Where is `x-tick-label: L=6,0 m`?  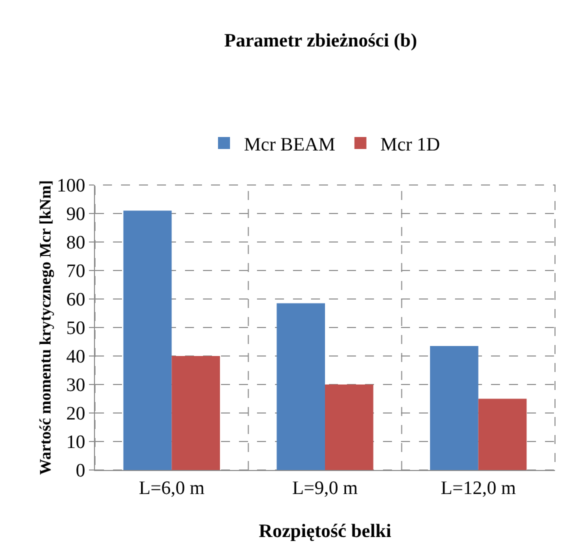 x-tick-label: L=6,0 m is located at coordinates (171, 488).